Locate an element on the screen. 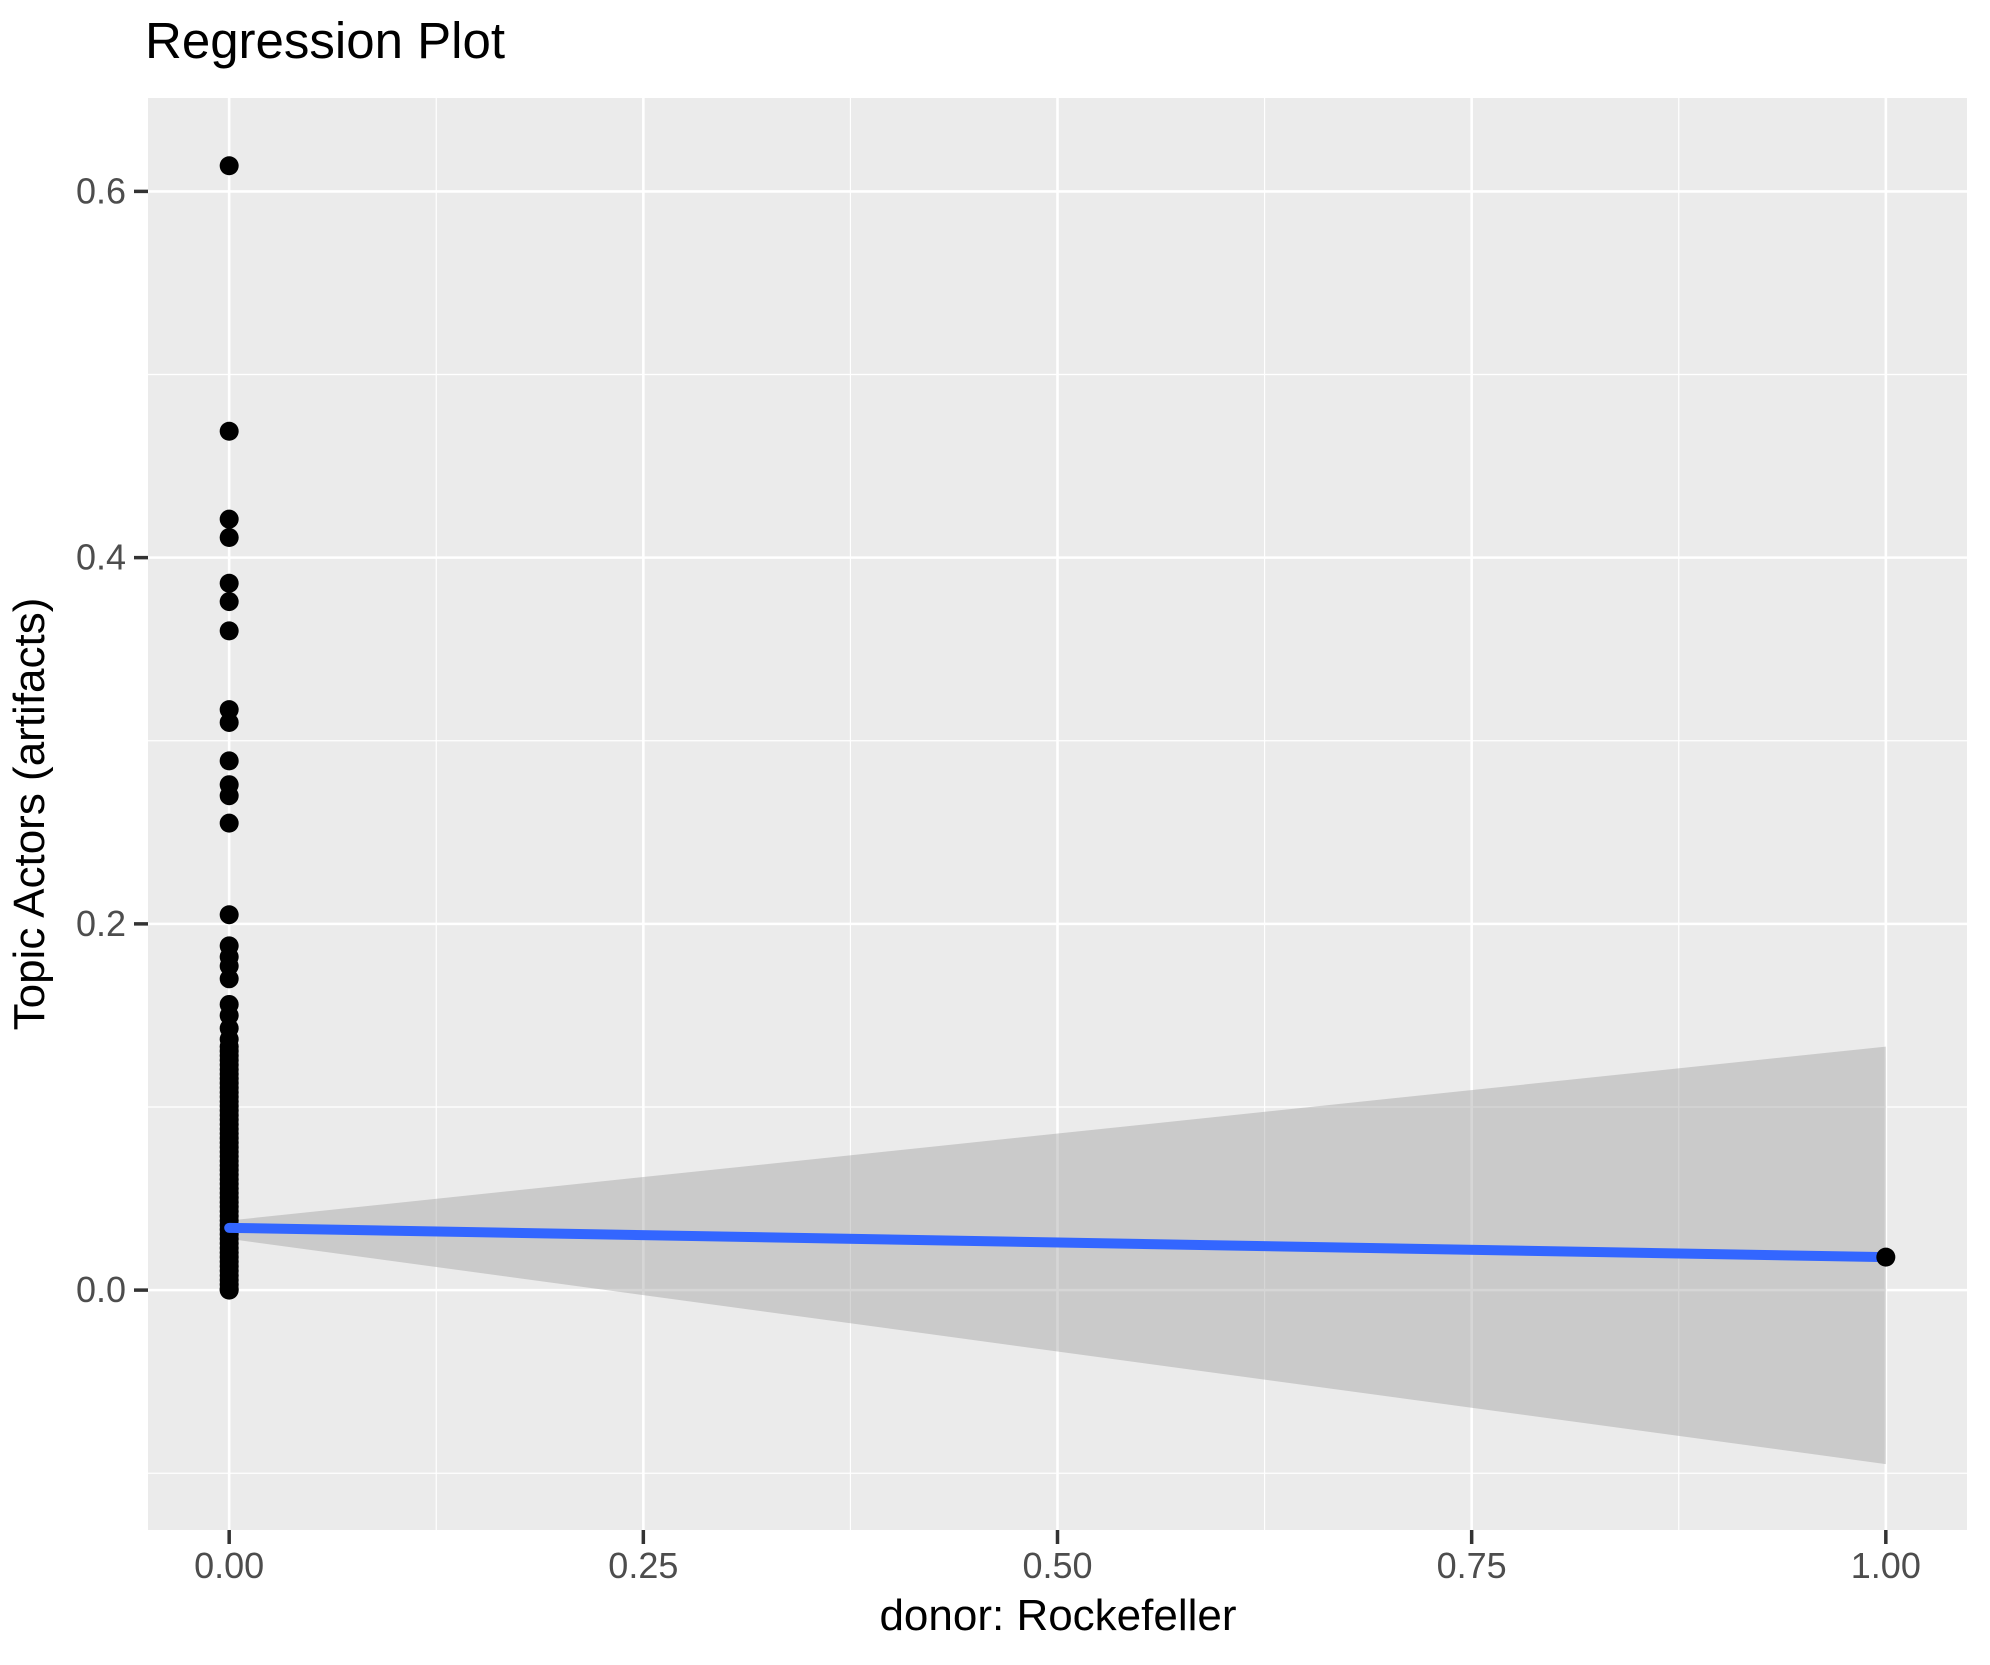  x-tick-label: 1.00 is located at coordinates (1886, 1565).